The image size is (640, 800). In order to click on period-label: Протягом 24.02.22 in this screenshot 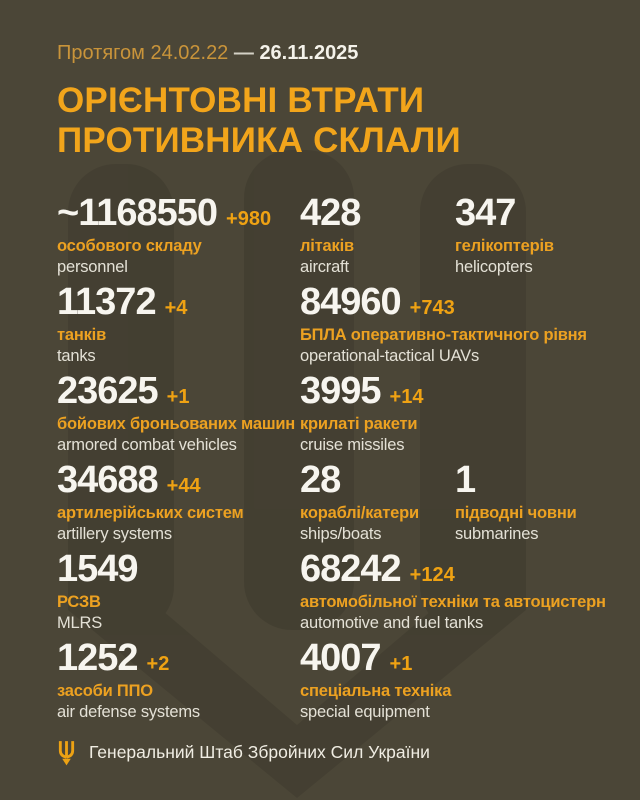, I will do `click(143, 53)`.